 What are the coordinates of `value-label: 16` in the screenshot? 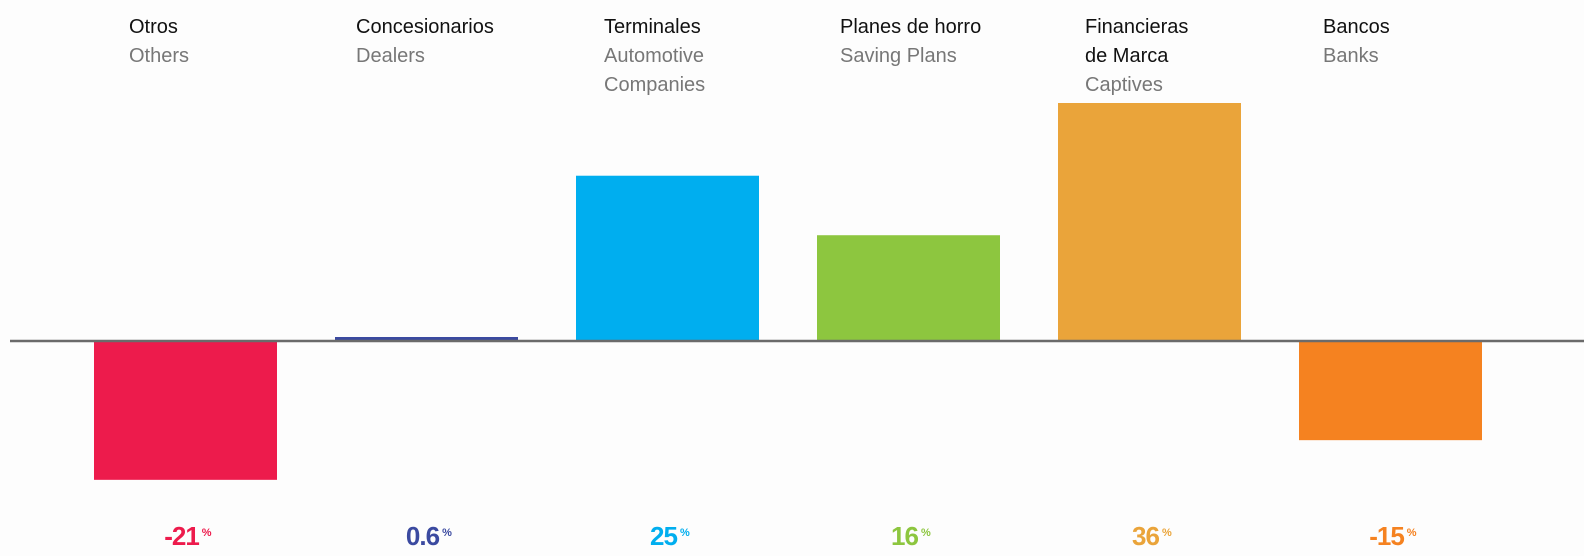 It's located at (904, 536).